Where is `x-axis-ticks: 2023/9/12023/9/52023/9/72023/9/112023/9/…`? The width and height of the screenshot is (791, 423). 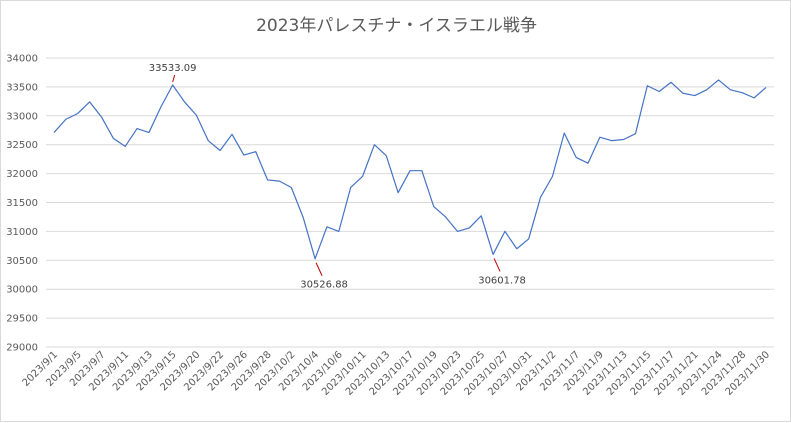
x-axis-ticks: 2023/9/12023/9/52023/9/72023/9/112023/9/… is located at coordinates (397, 373).